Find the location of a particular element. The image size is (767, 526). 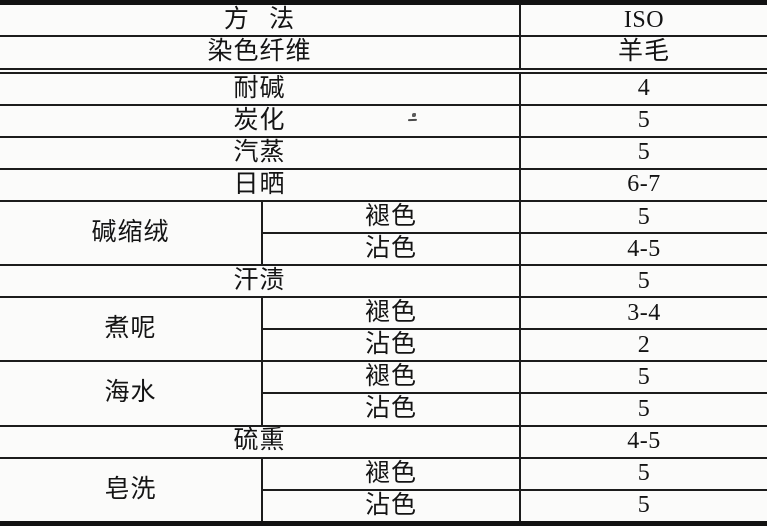

fiber-value-cell: 羊毛 is located at coordinates (643, 54).